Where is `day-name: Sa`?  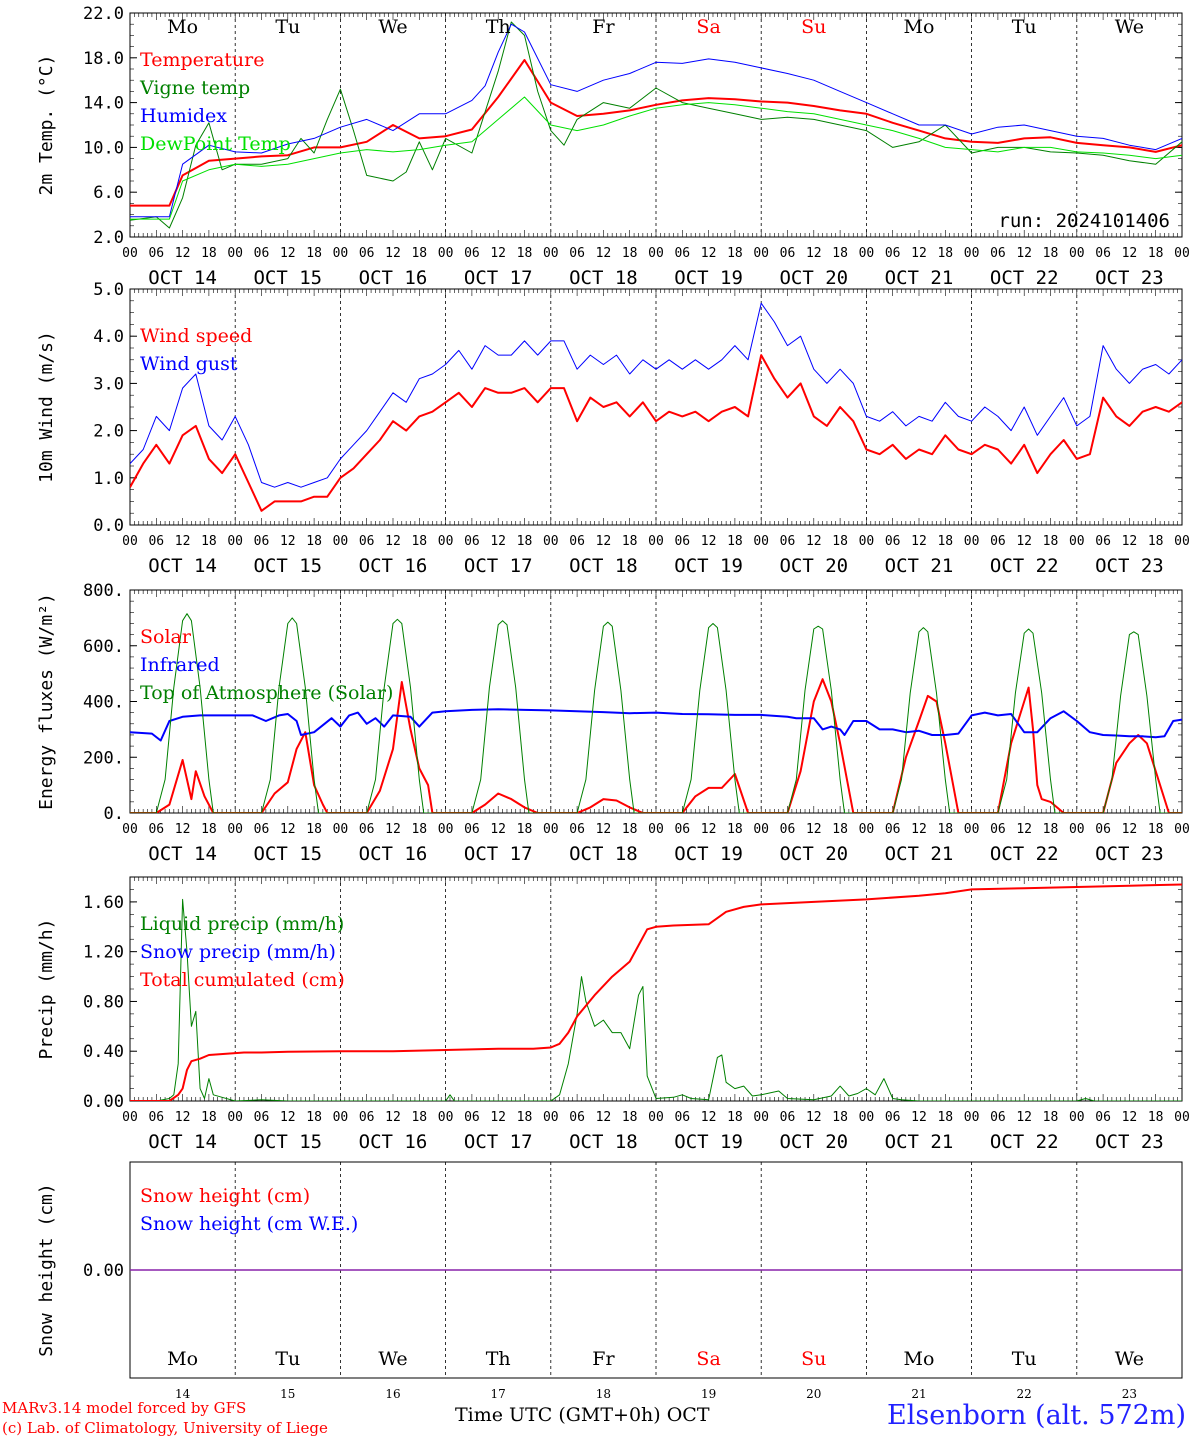
day-name: Sa is located at coordinates (708, 1359).